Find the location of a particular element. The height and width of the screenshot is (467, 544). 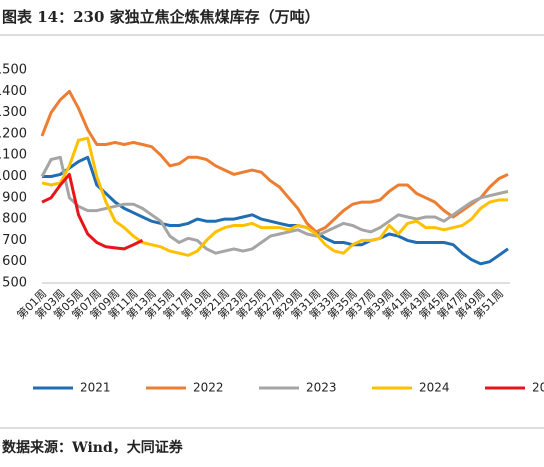

chart-title: 图表 14：230 家独立焦企炼焦煤库存（万吨） is located at coordinates (161, 17).